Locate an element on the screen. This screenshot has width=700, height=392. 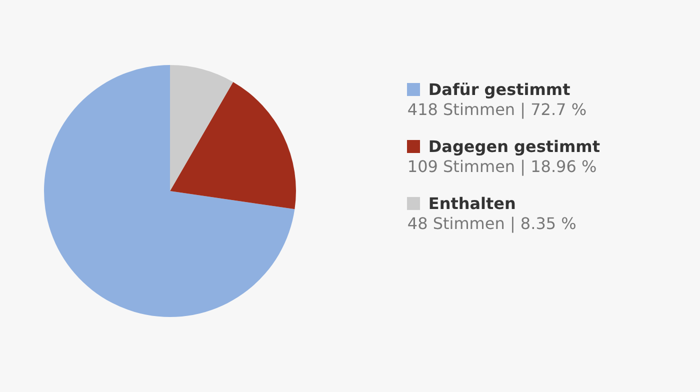
legend-label: Dafür gestimmt is located at coordinates (499, 89).